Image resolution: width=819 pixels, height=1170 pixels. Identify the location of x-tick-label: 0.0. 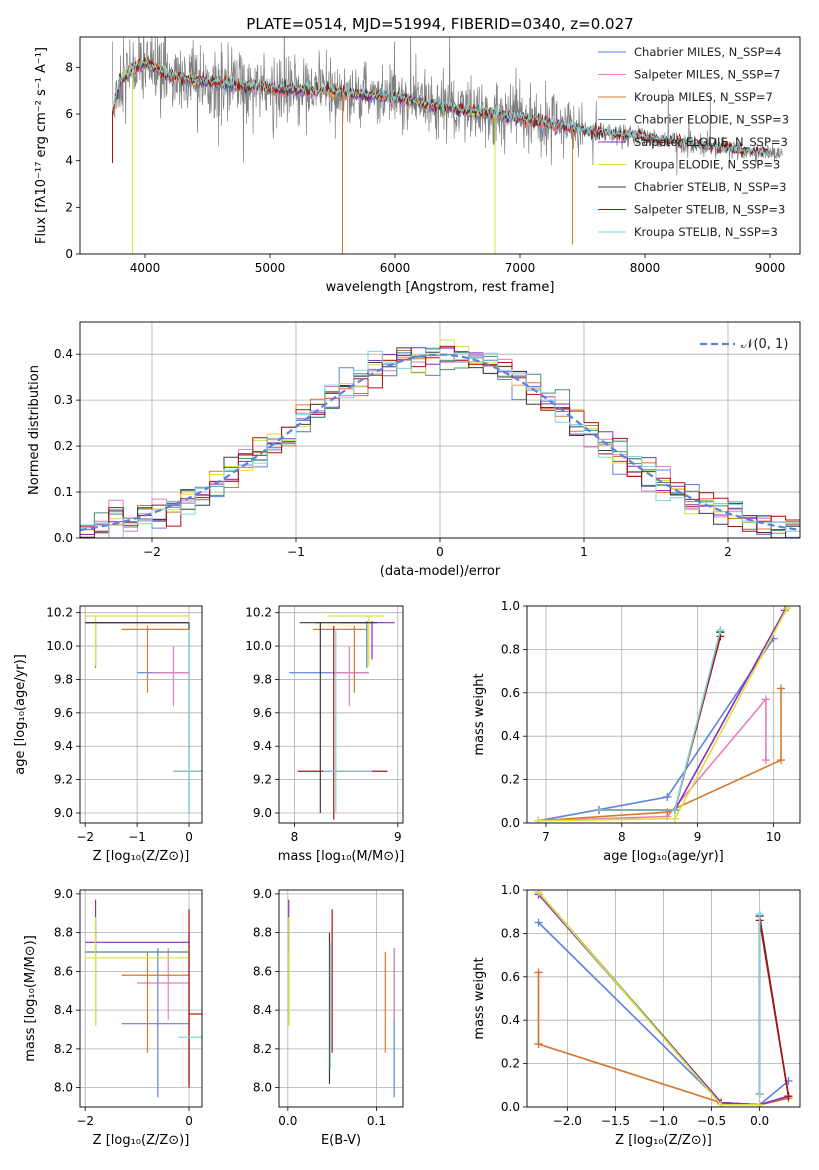
(287, 1121).